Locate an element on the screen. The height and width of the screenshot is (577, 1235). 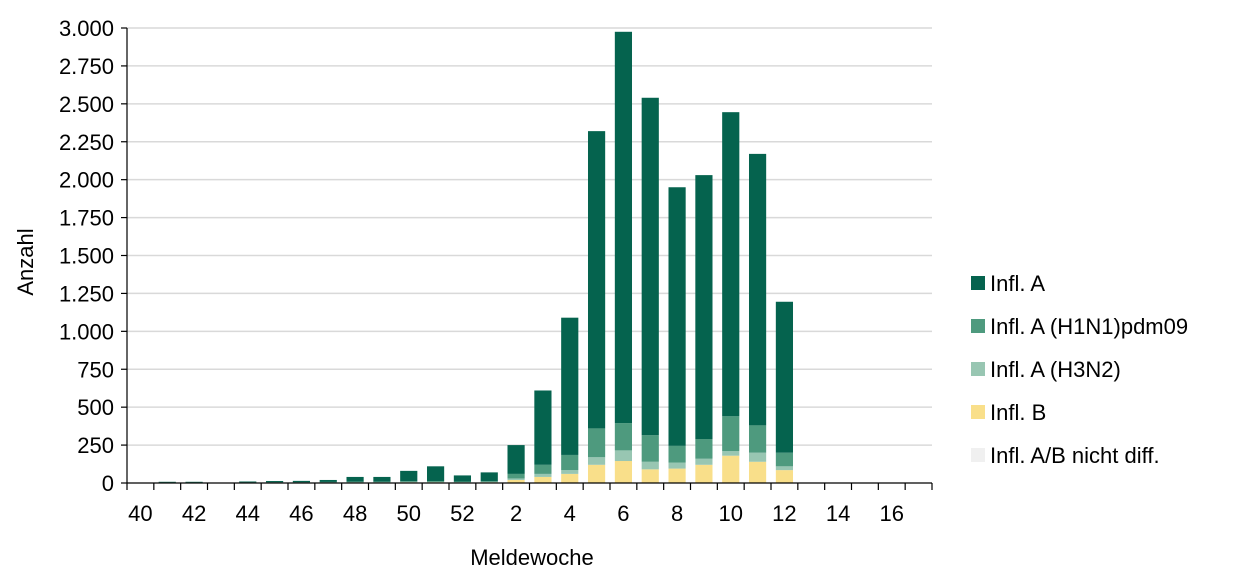
x-tick-label: 12 is located at coordinates (784, 513).